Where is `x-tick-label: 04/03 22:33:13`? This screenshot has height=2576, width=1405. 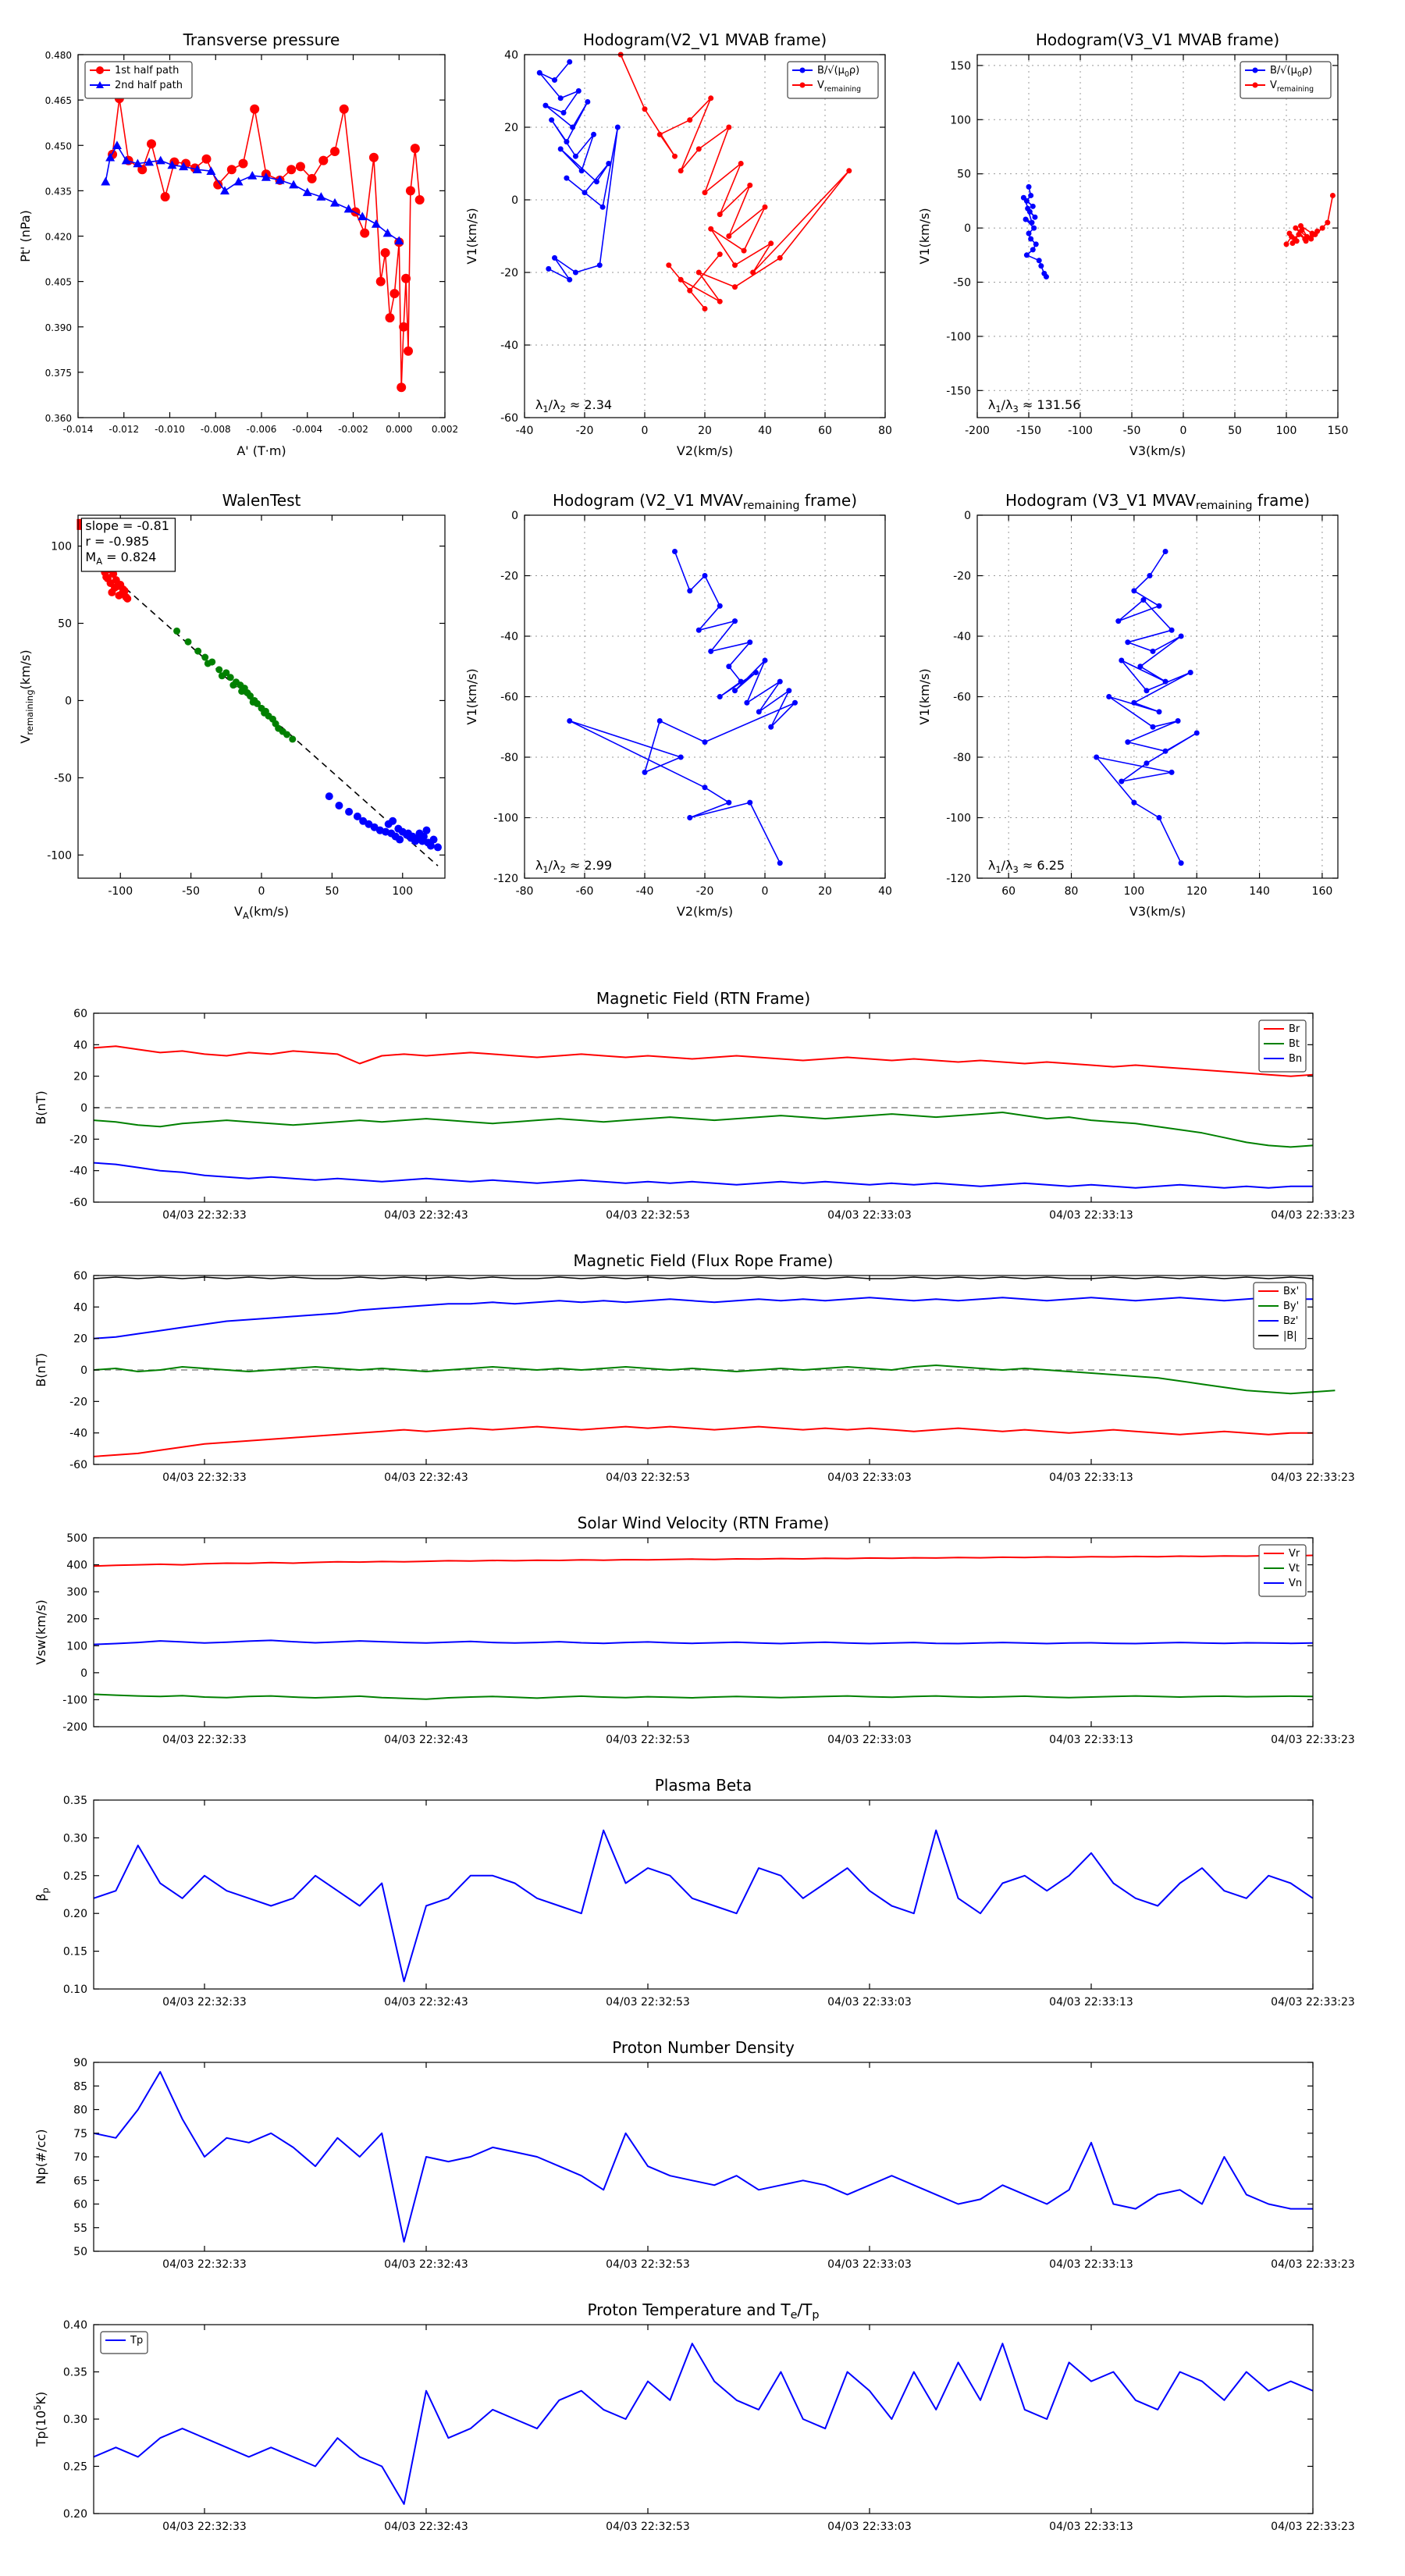
x-tick-label: 04/03 22:33:13 is located at coordinates (1091, 2527).